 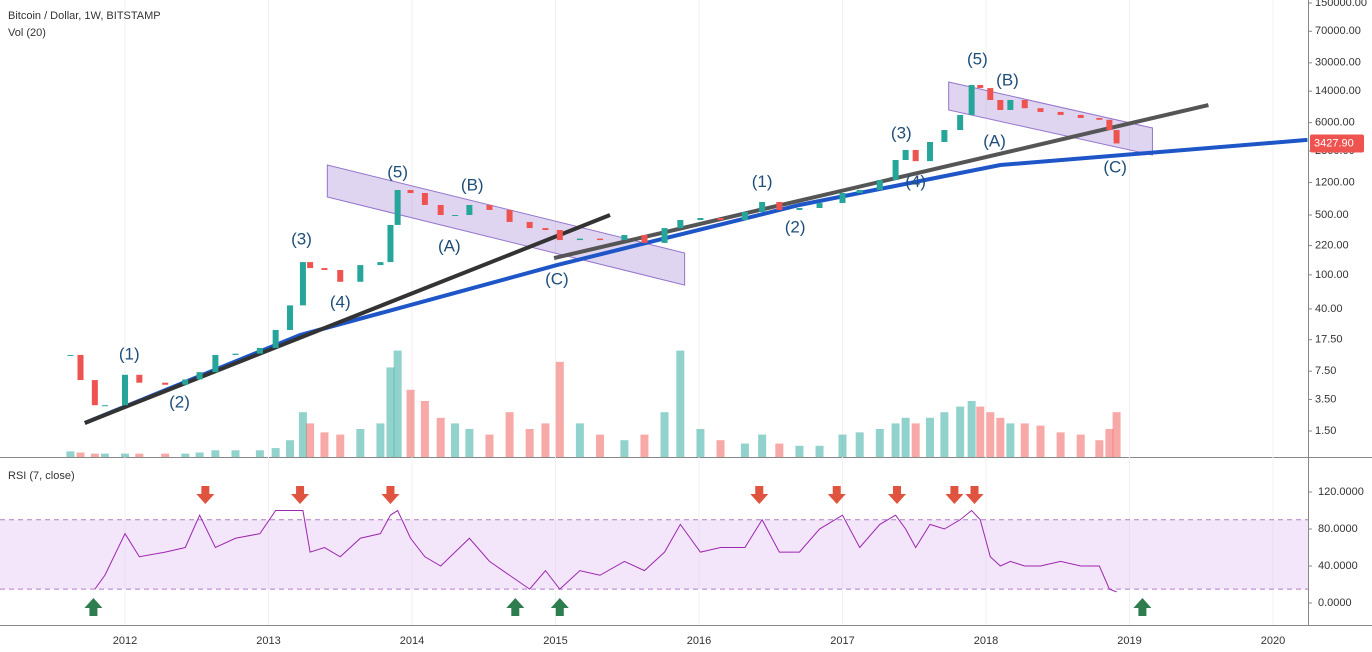 What do you see at coordinates (41, 476) in the screenshot?
I see `rsi-title: RSI (7, close)` at bounding box center [41, 476].